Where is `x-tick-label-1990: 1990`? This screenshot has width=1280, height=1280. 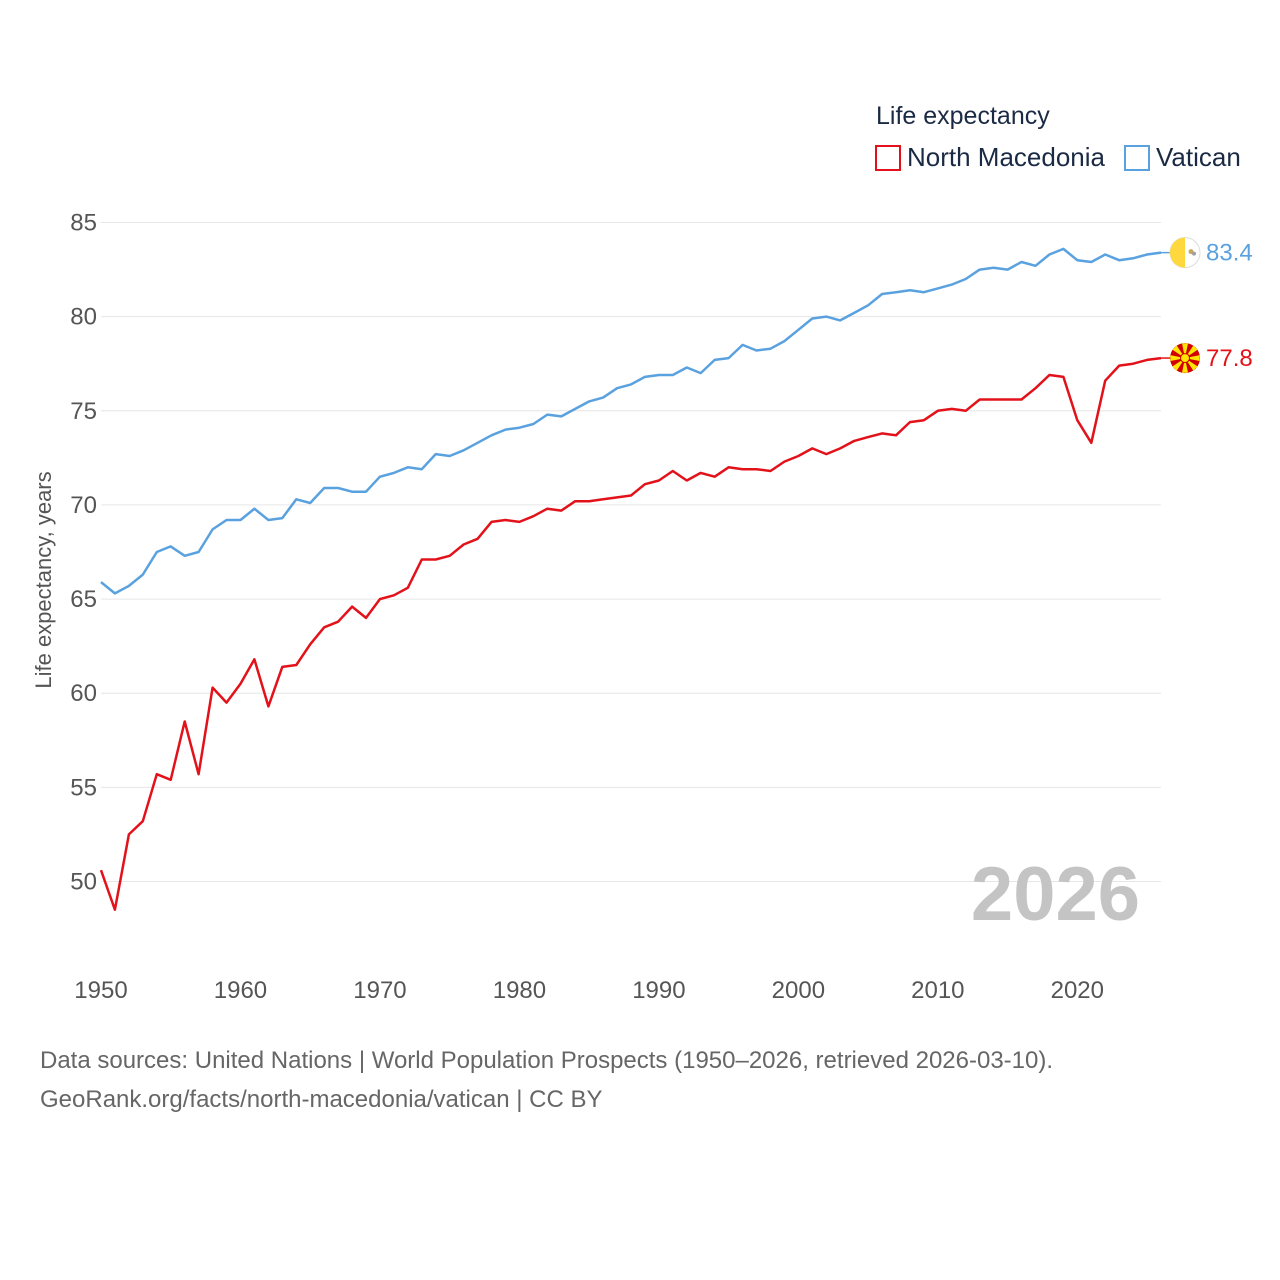 x-tick-label-1990: 1990 is located at coordinates (658, 990).